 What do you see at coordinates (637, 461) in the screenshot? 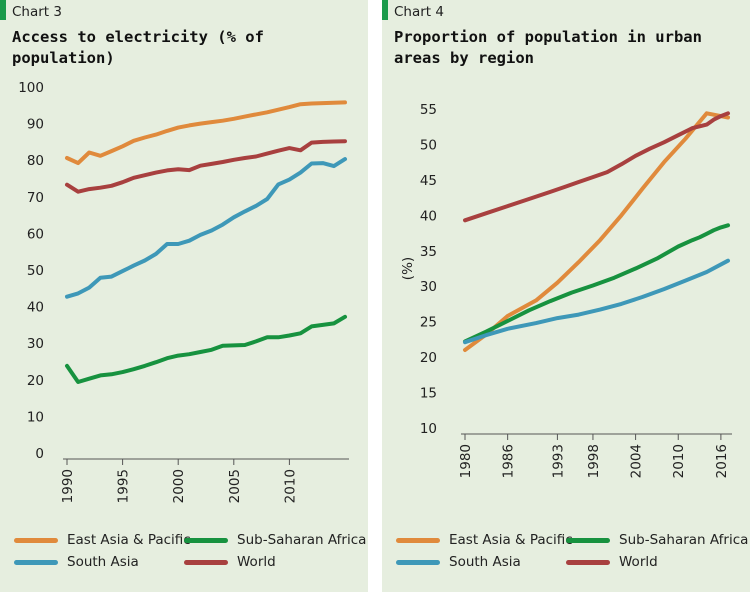
I see `x-tick-label: 2004` at bounding box center [637, 461].